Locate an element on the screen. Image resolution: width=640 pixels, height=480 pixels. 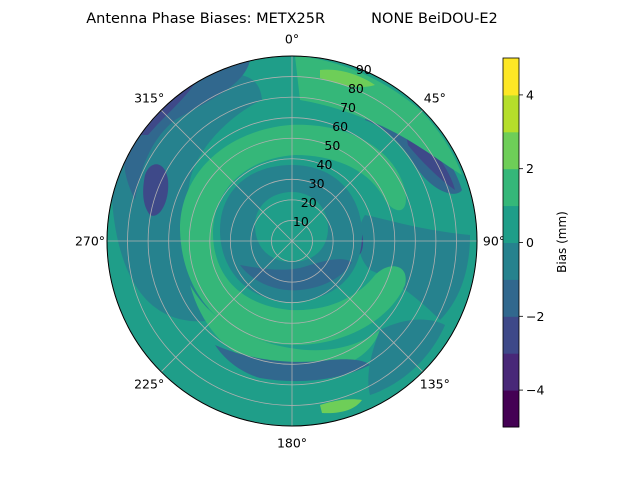
radial-tick-label: 80 is located at coordinates (356, 88).